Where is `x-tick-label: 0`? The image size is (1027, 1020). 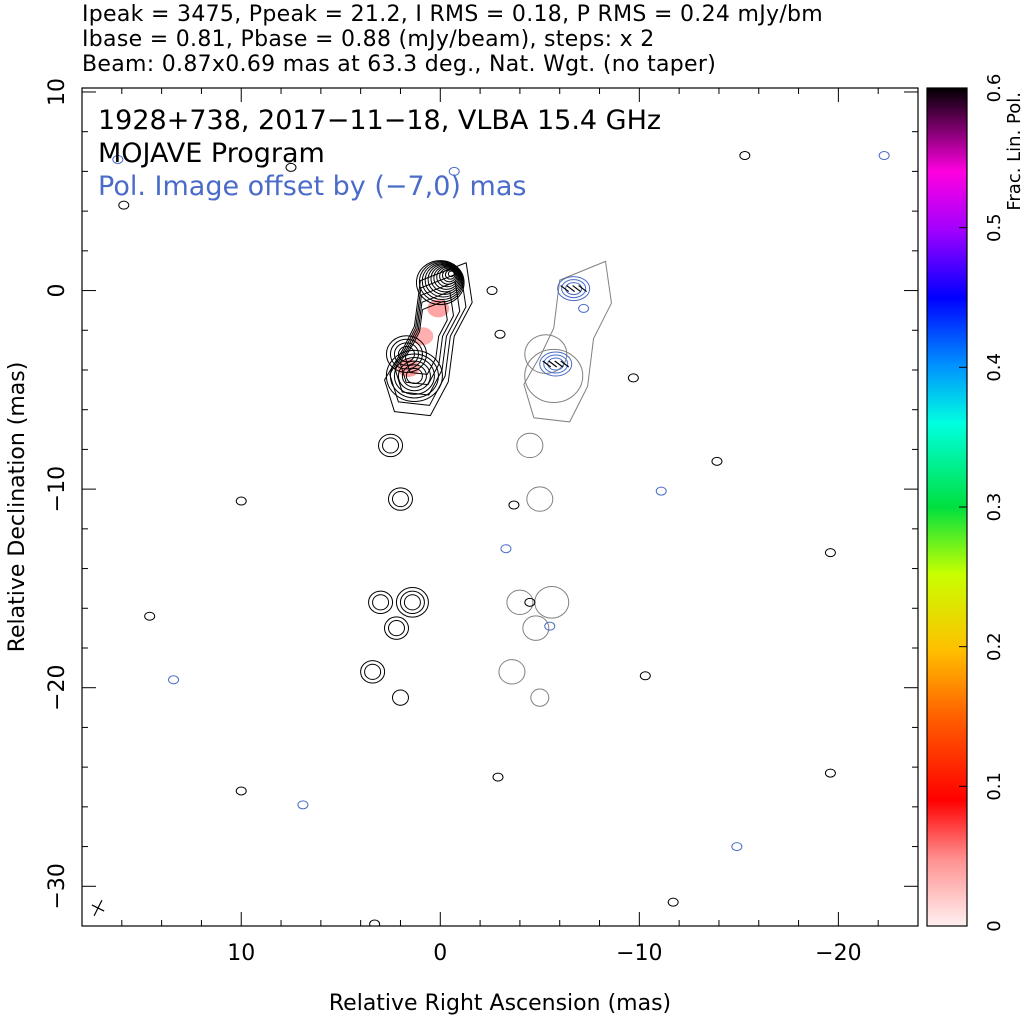
x-tick-label: 0 is located at coordinates (440, 953).